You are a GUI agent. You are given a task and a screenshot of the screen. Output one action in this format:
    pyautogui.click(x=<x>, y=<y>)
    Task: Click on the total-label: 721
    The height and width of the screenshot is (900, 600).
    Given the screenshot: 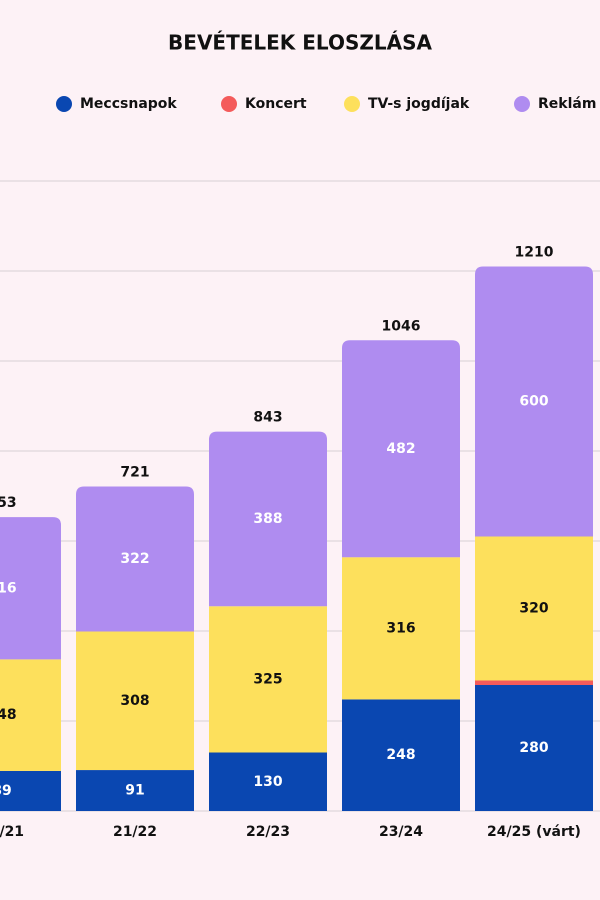 What is the action you would take?
    pyautogui.click(x=134, y=473)
    